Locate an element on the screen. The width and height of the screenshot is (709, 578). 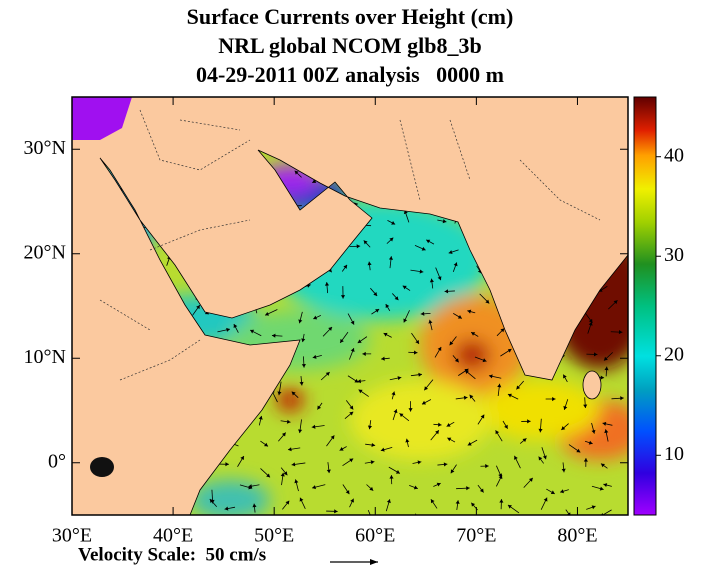
y-tick-label: 30°N is located at coordinates (45, 148).